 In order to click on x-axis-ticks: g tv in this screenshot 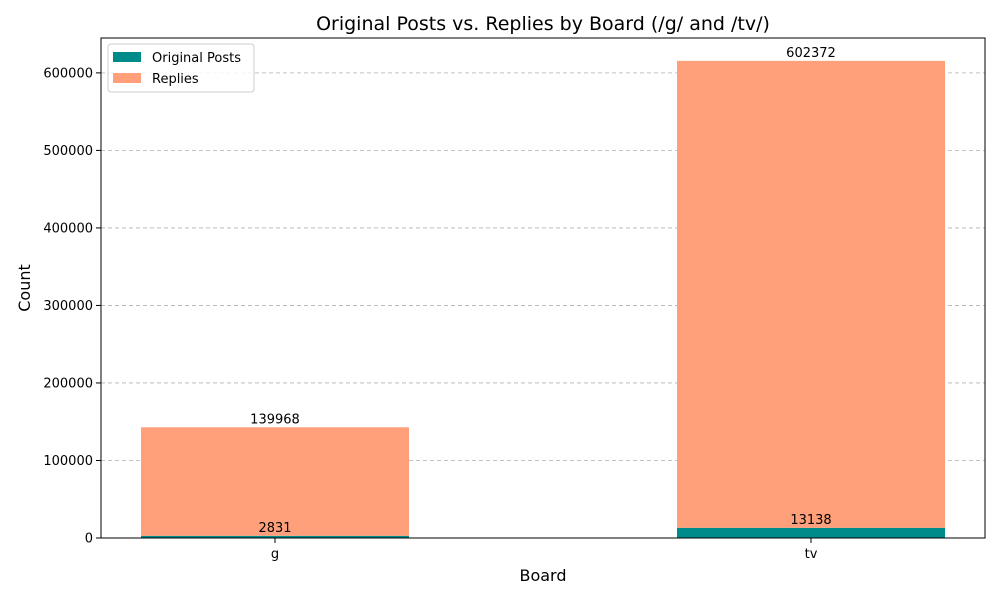, I will do `click(544, 550)`.